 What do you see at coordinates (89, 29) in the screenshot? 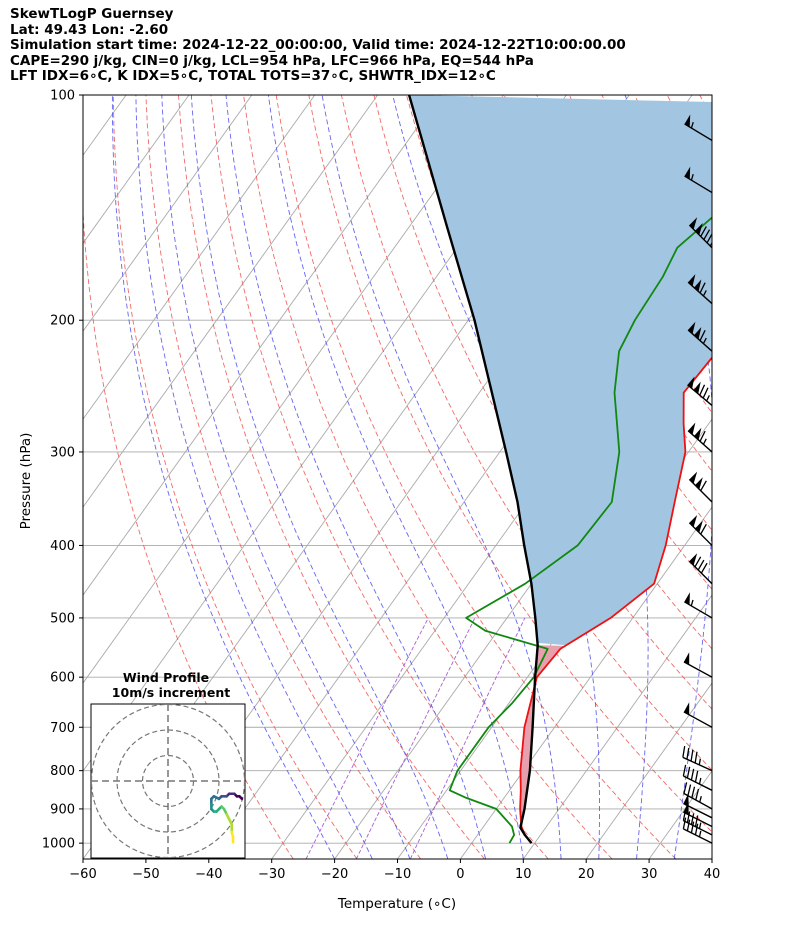
I see `location-line: Lat: 49.43 Lon: -2.60` at bounding box center [89, 29].